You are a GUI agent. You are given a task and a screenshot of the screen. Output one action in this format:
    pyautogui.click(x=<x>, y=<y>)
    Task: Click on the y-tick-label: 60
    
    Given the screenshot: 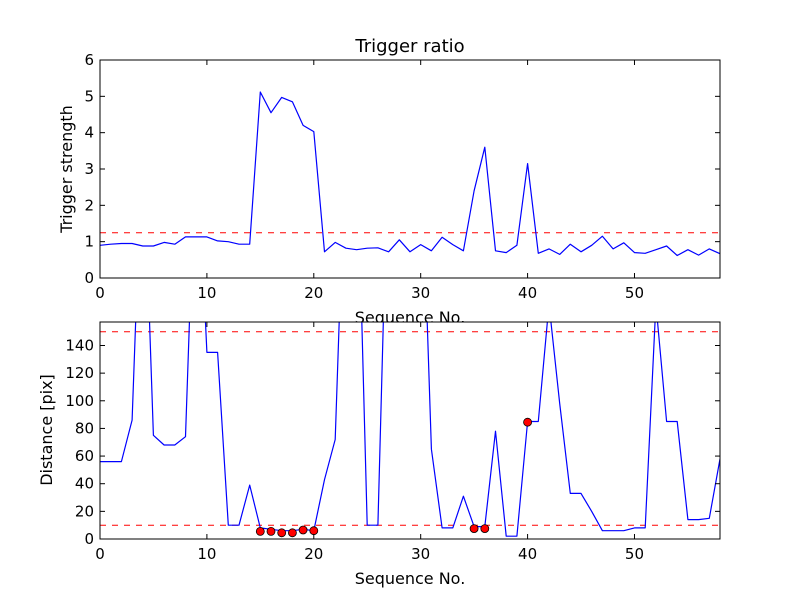 What is the action you would take?
    pyautogui.click(x=84, y=456)
    